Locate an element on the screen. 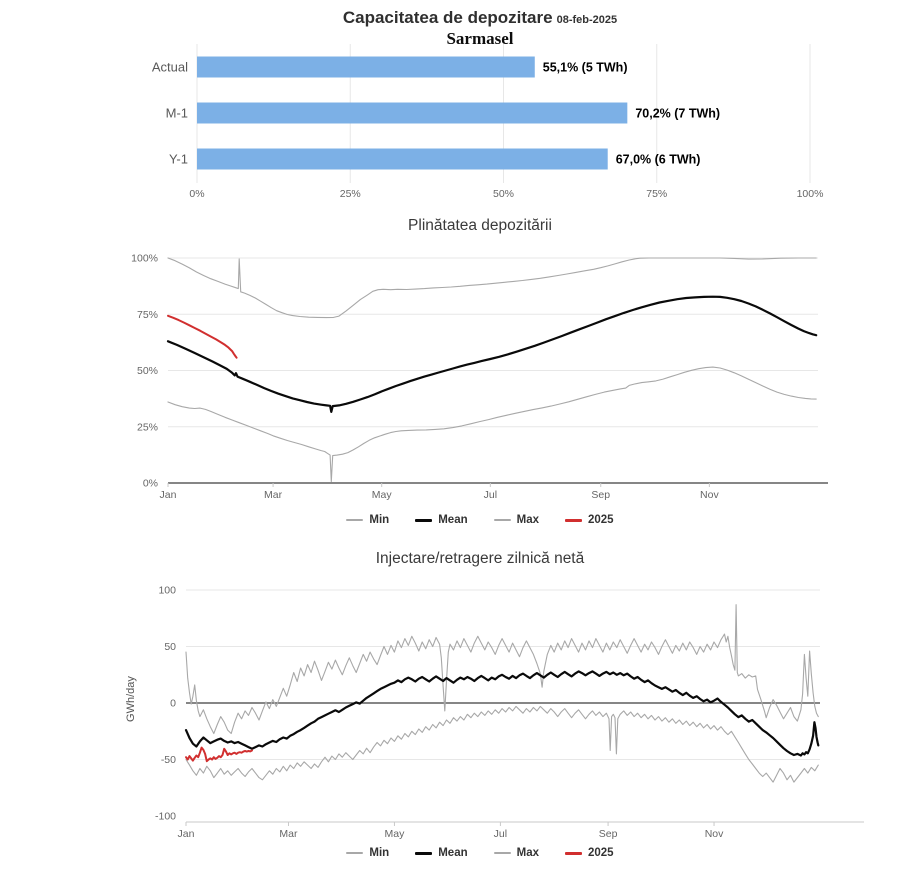  y-tick-label: 25% is located at coordinates (147, 427).